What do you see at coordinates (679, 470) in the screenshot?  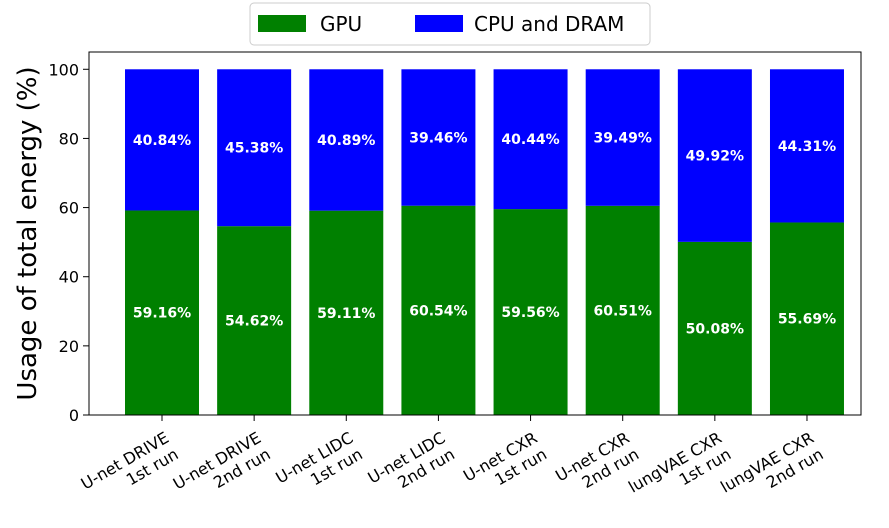 I see `x-tick-label: lungVAE CXR1st run` at bounding box center [679, 470].